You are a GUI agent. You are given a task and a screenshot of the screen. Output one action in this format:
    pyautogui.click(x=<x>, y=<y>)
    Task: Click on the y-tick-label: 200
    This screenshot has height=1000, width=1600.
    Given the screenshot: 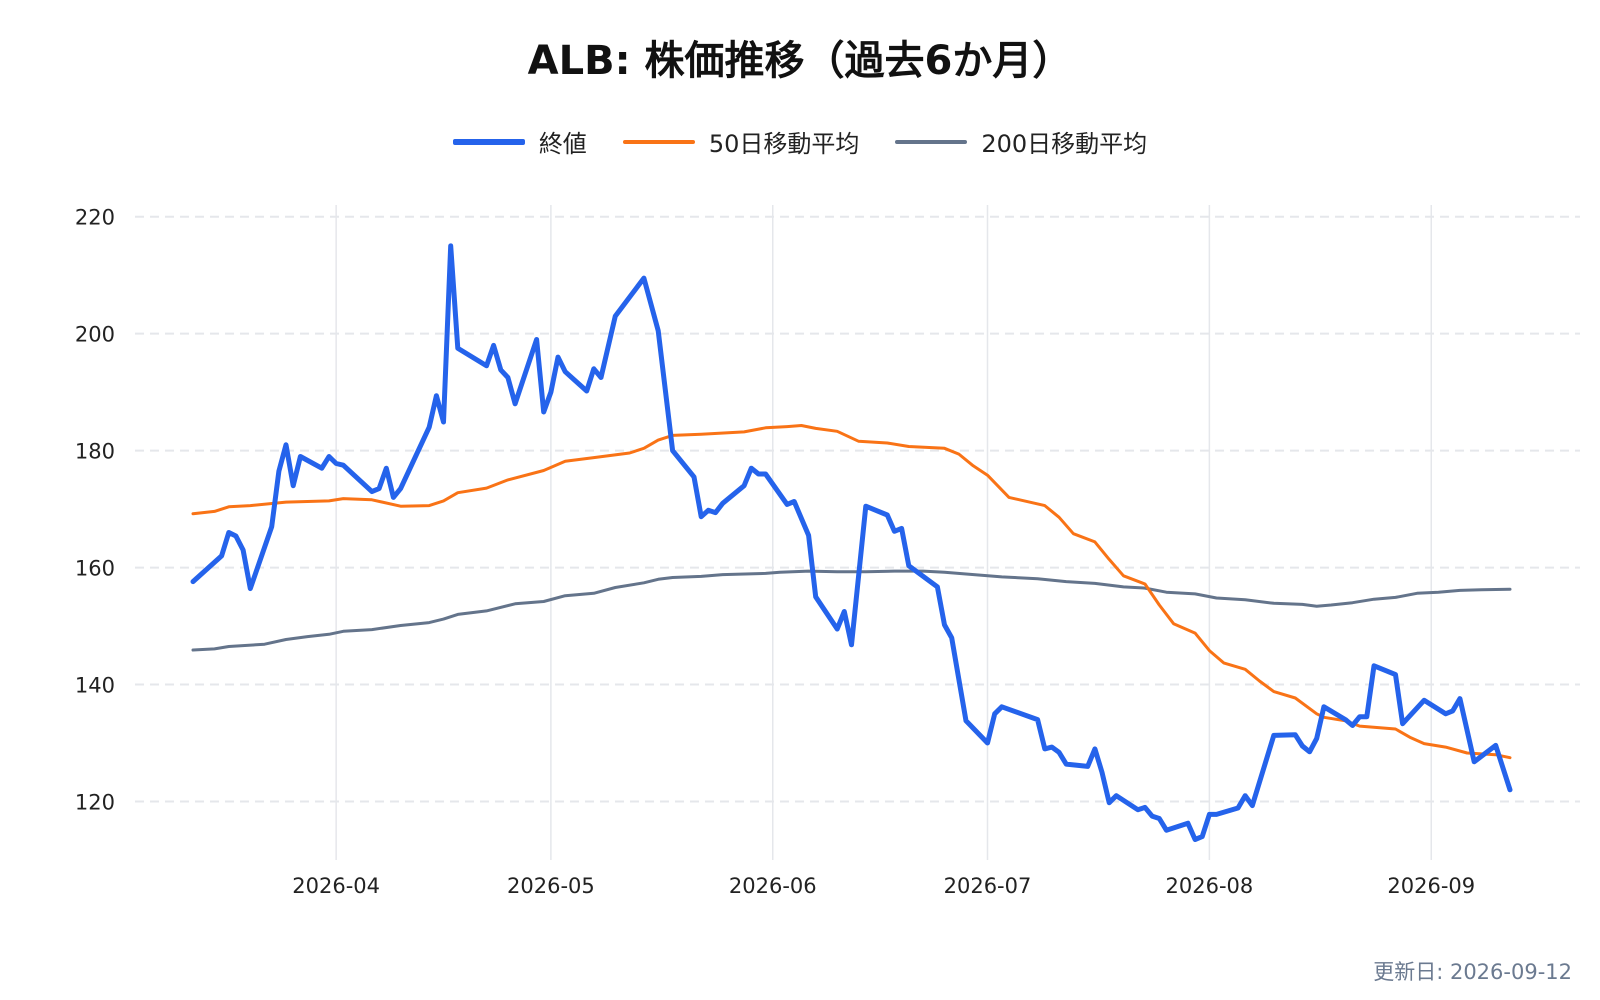 What is the action you would take?
    pyautogui.click(x=95, y=335)
    